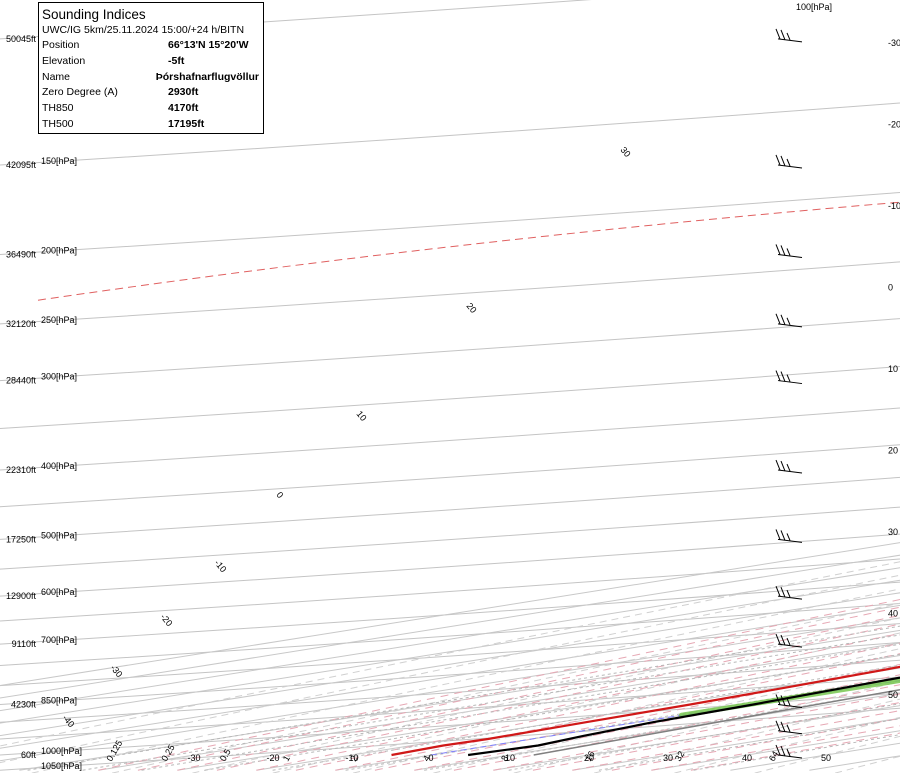  Describe the element at coordinates (21, 470) in the screenshot. I see `height-label: 22310ft` at that location.